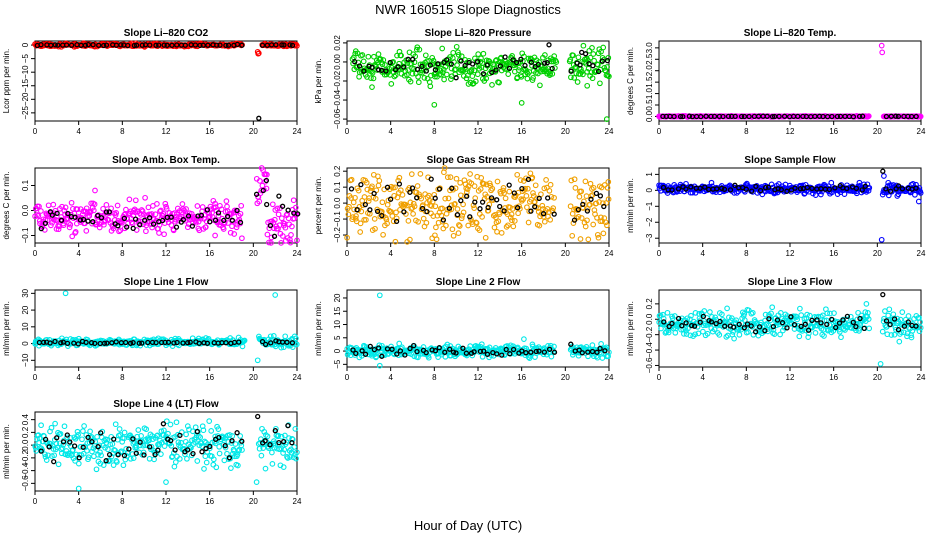 The width and height of the screenshot is (936, 540). Describe the element at coordinates (649, 222) in the screenshot. I see `y-tick-label: −2` at that location.